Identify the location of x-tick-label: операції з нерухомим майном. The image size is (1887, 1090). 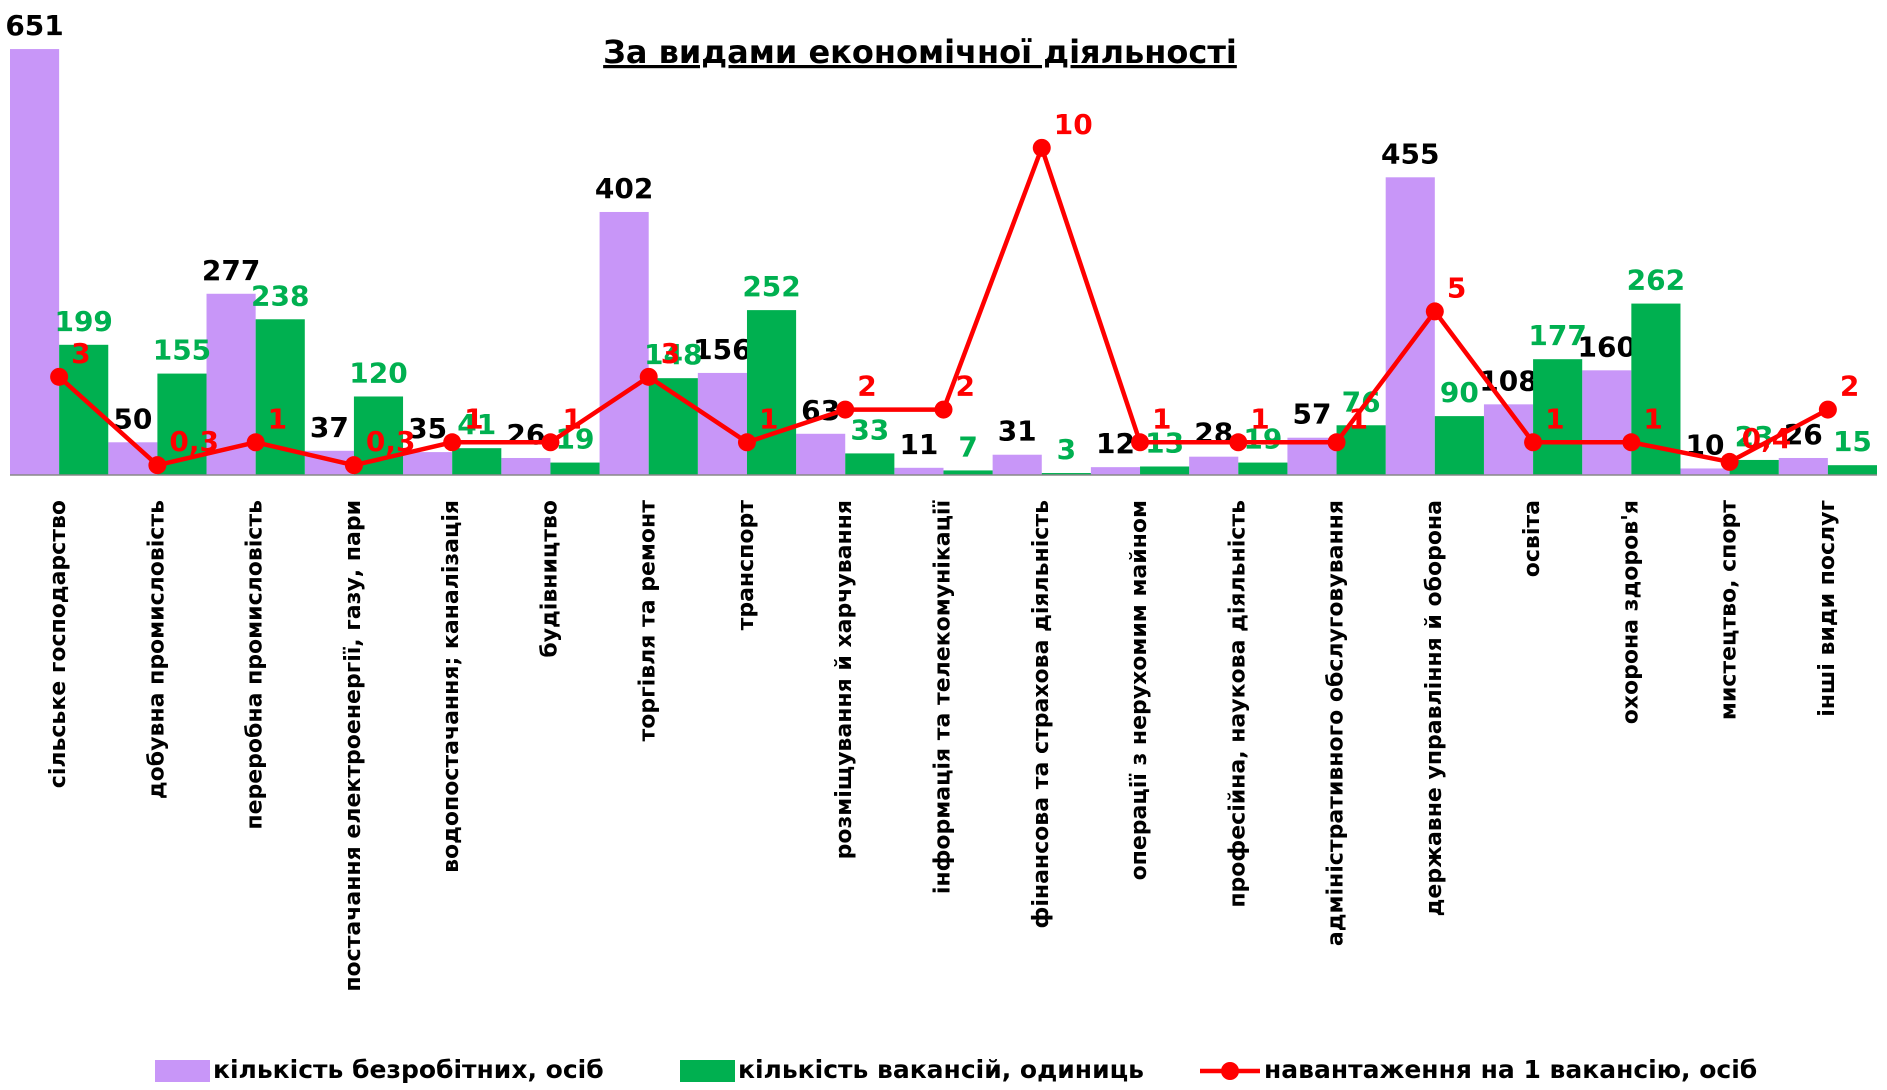
(1139, 690).